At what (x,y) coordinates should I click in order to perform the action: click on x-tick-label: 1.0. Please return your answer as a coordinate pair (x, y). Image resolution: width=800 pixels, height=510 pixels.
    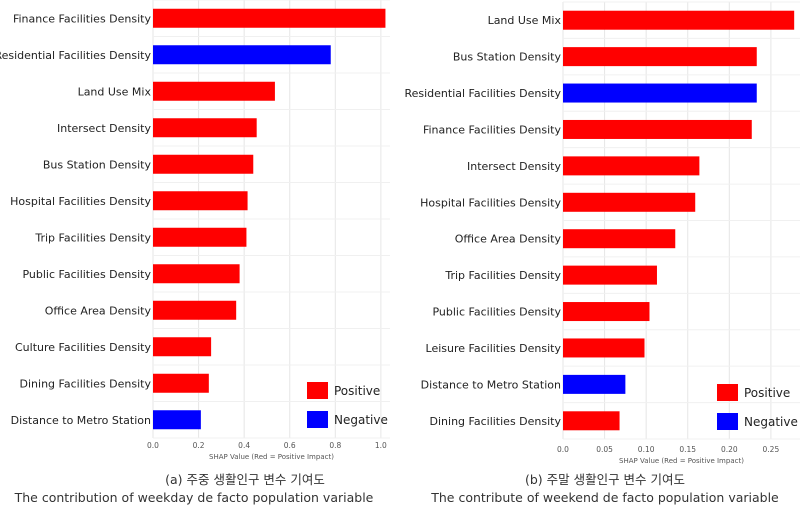
    Looking at the image, I should click on (381, 445).